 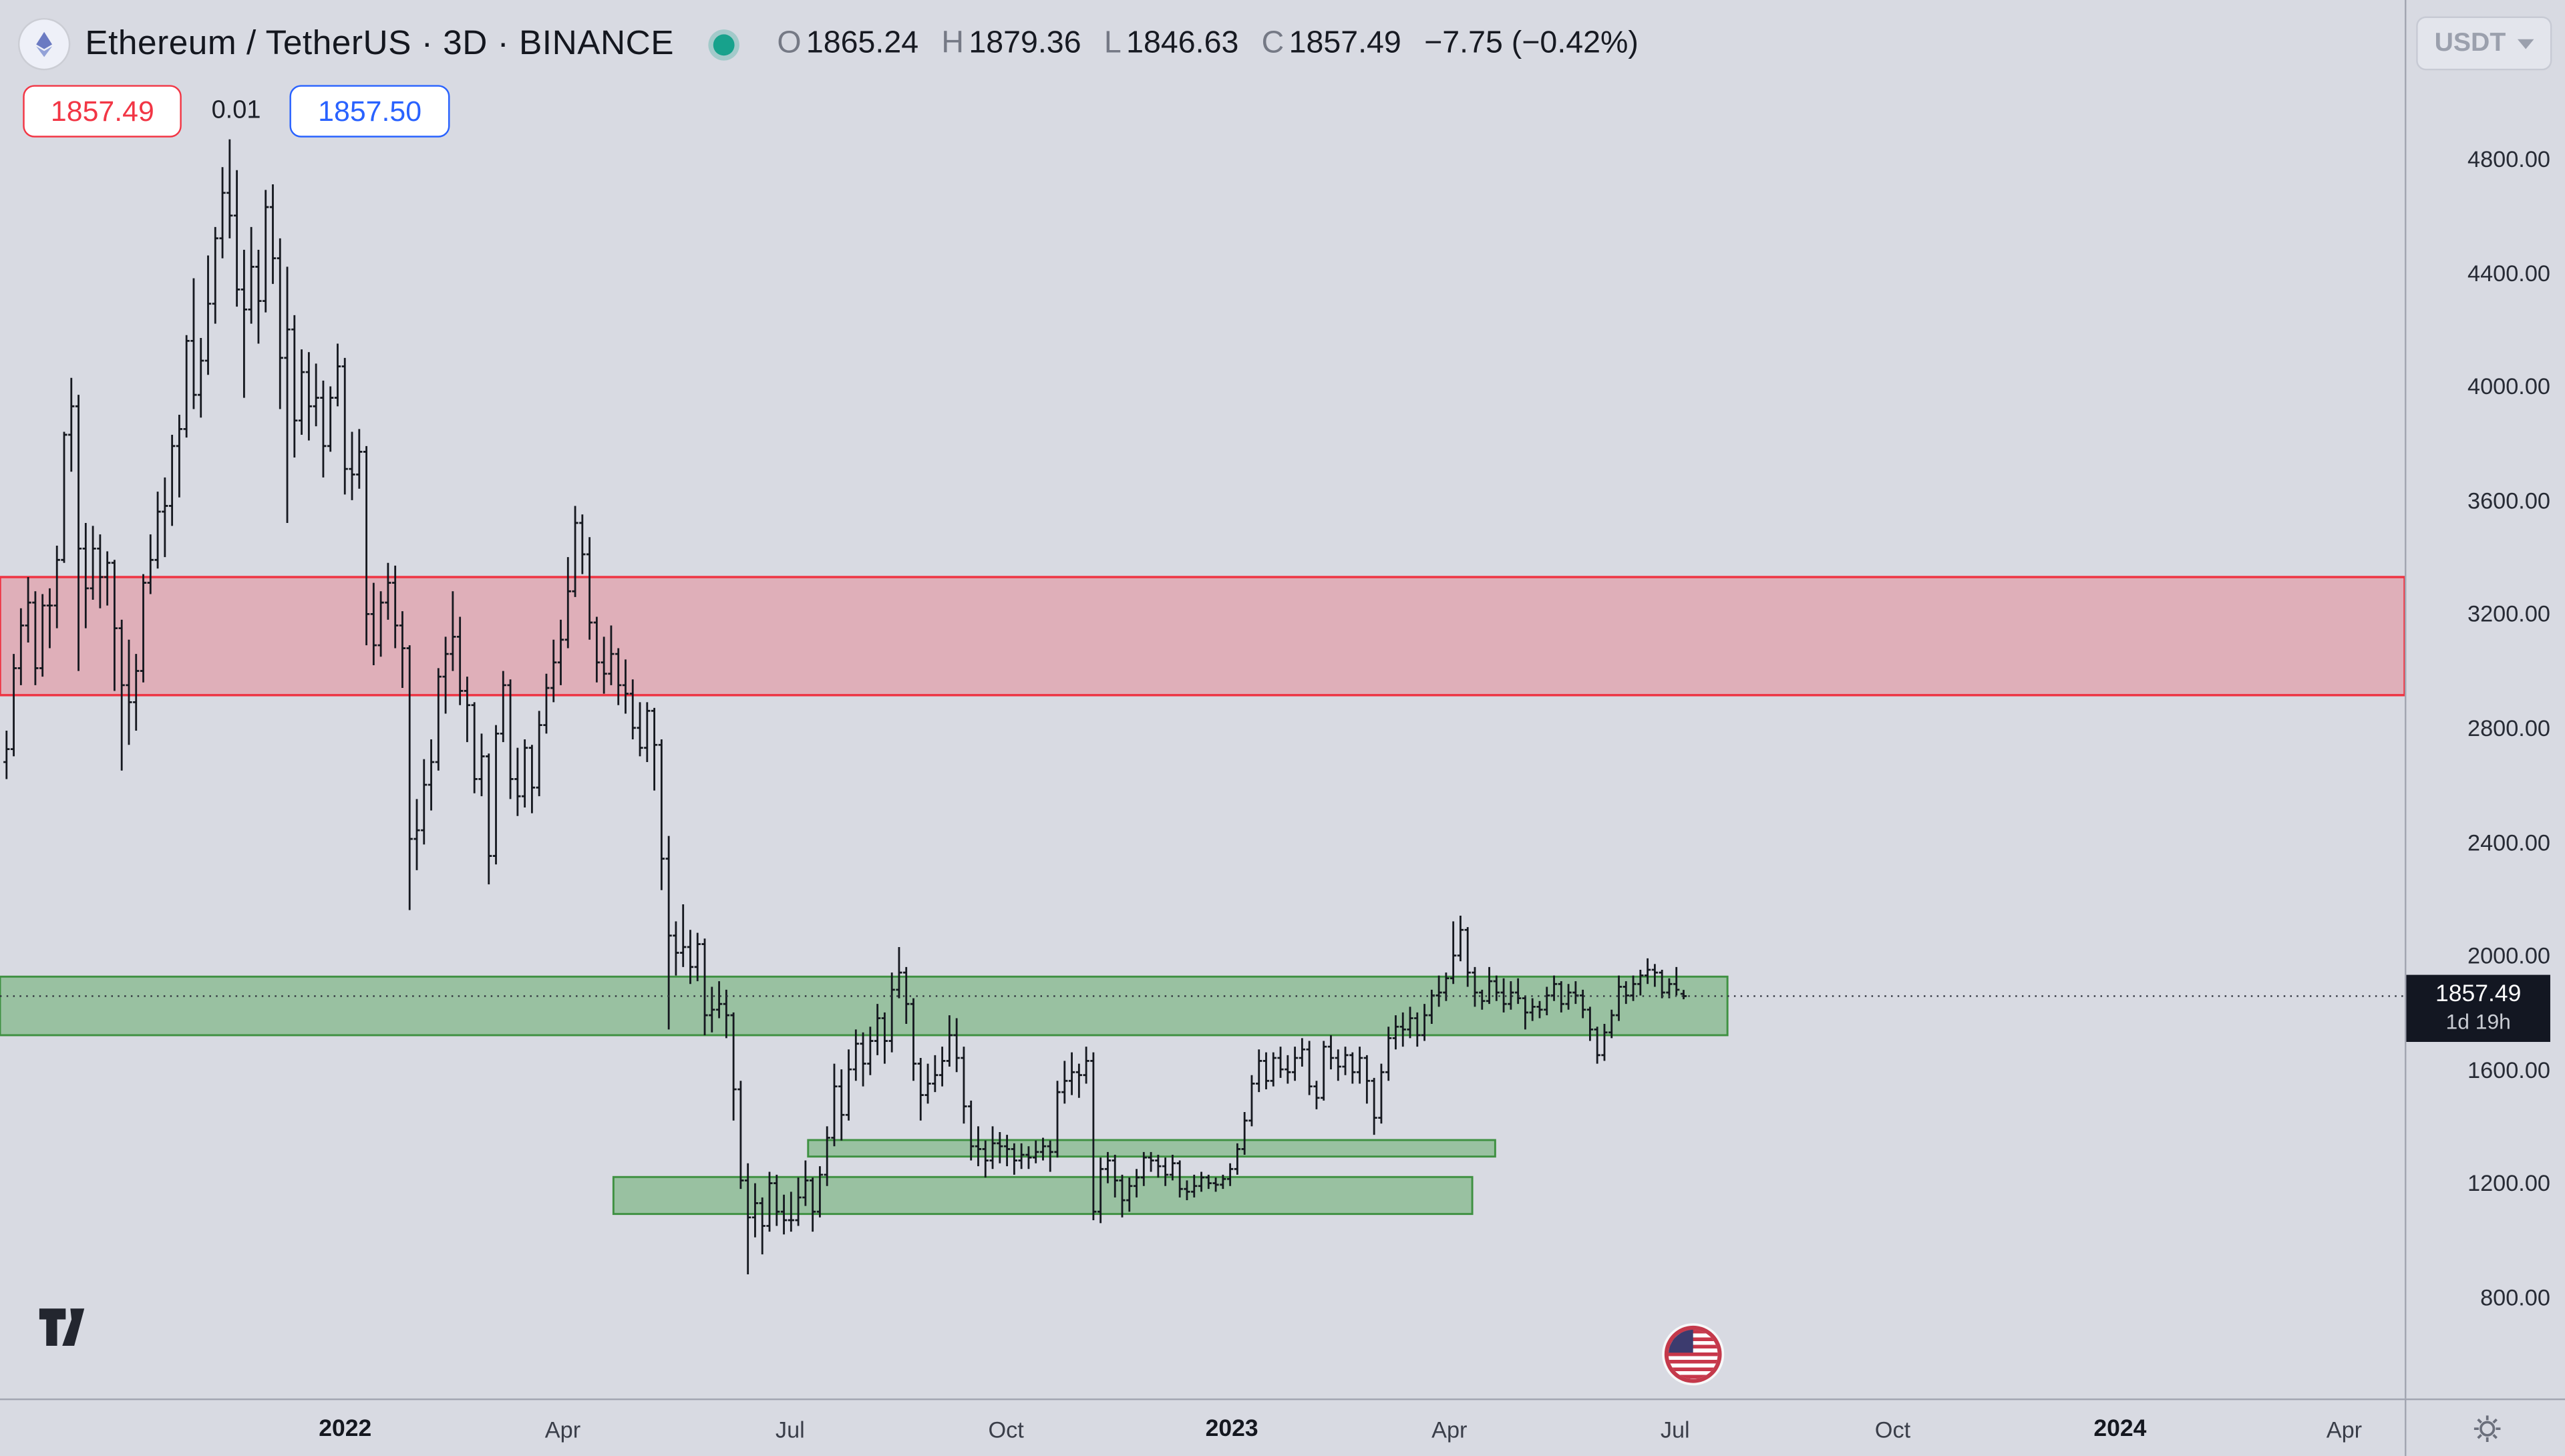 What do you see at coordinates (102, 111) in the screenshot?
I see `sell-button: 1857.49` at bounding box center [102, 111].